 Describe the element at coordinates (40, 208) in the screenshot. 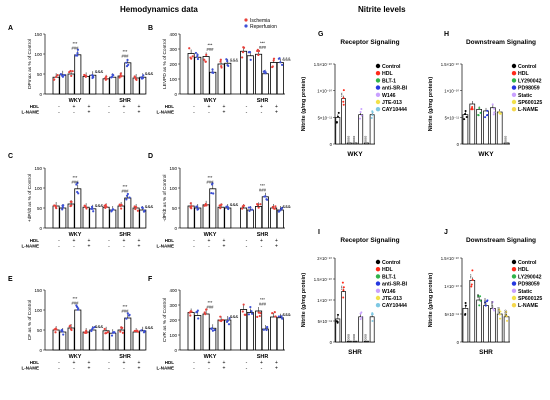

I see `y-tick-label: 50` at that location.